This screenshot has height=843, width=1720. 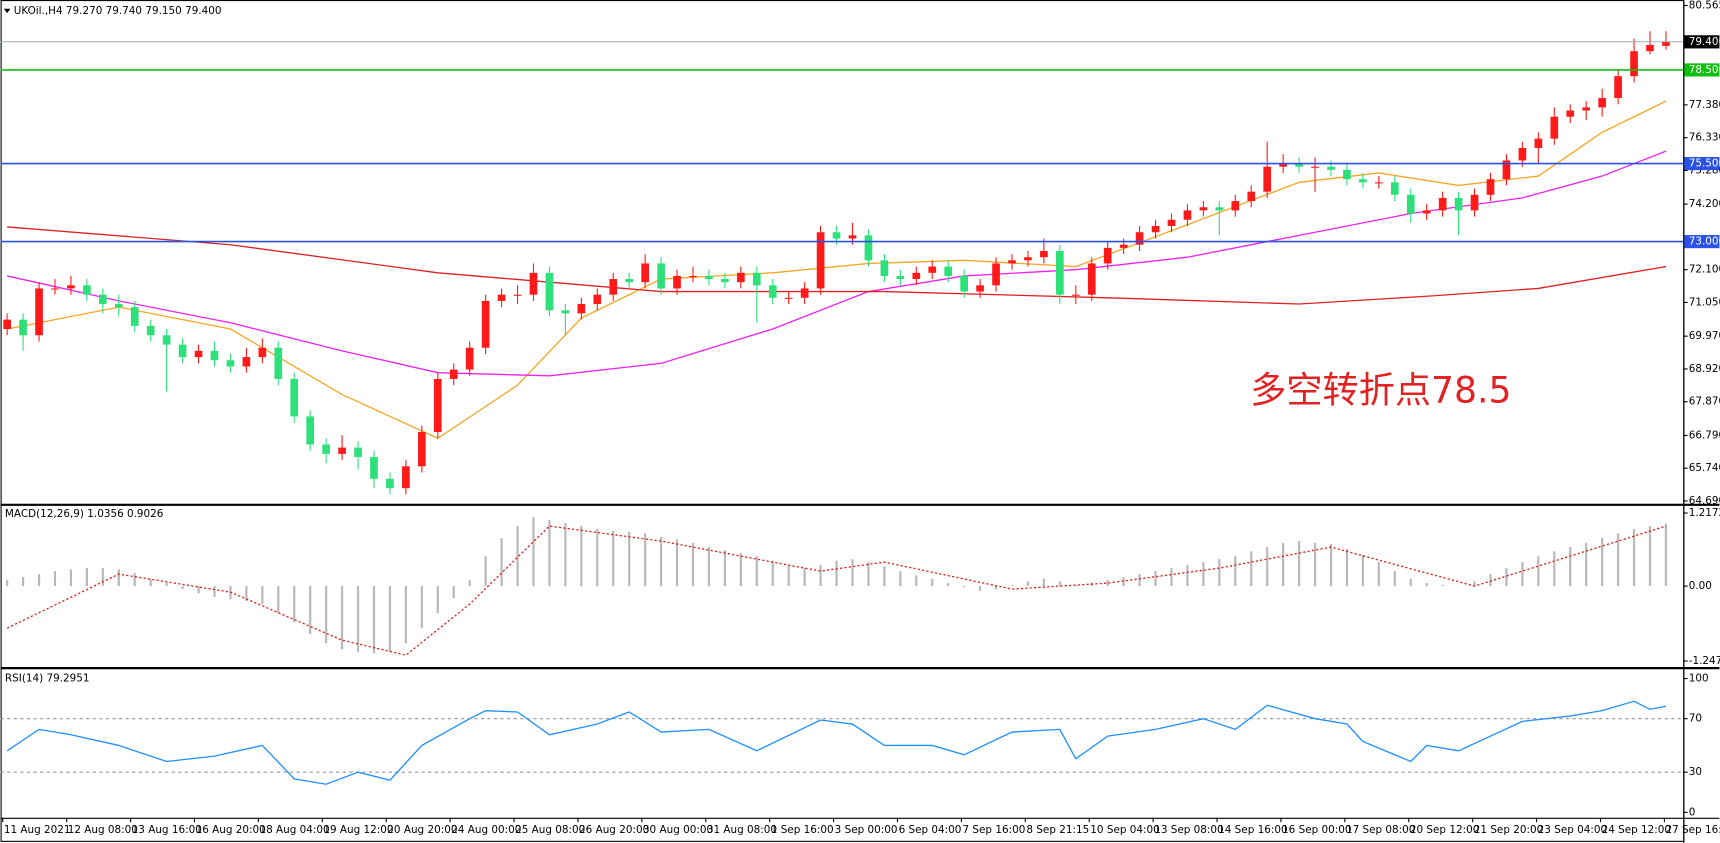 What do you see at coordinates (1692, 812) in the screenshot?
I see `y-tick-label: 0` at bounding box center [1692, 812].